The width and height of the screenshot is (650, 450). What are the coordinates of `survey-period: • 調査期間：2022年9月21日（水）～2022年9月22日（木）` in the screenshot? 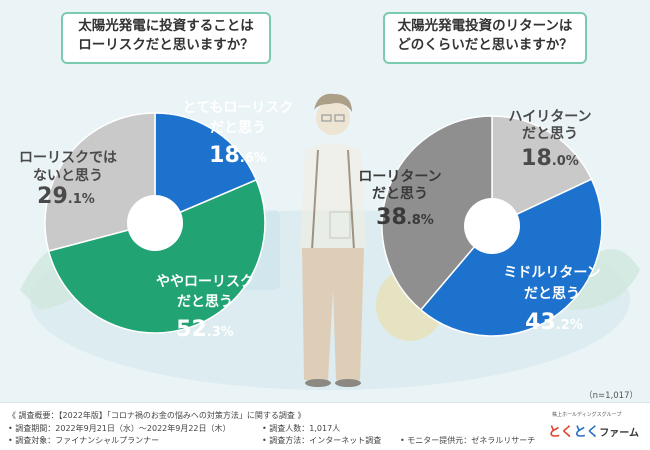 It's located at (119, 428).